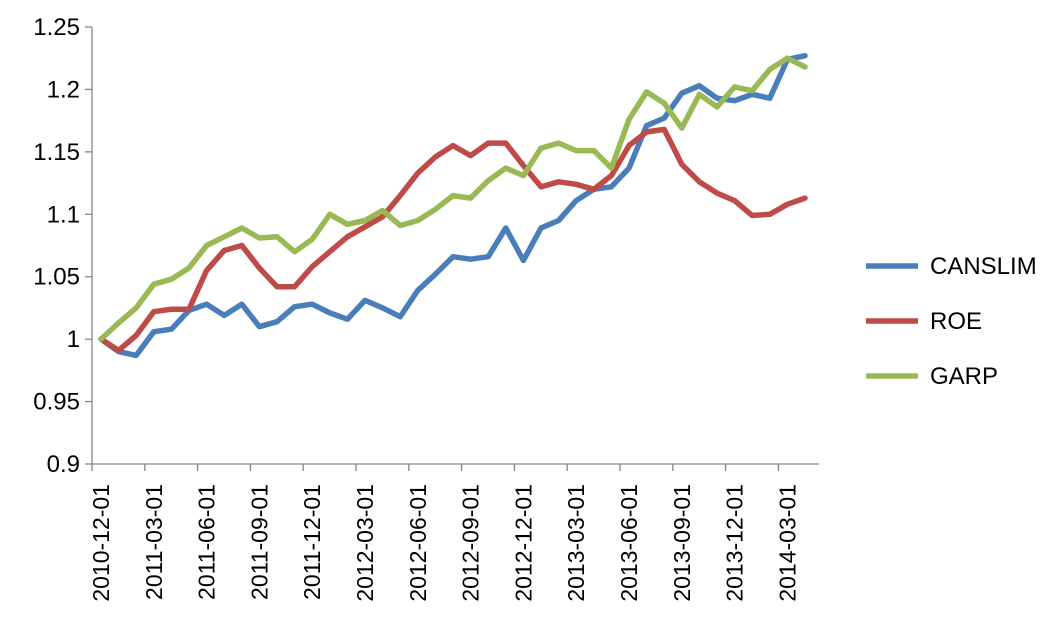 The height and width of the screenshot is (644, 1053). I want to click on legend-label-roe: ROE, so click(956, 321).